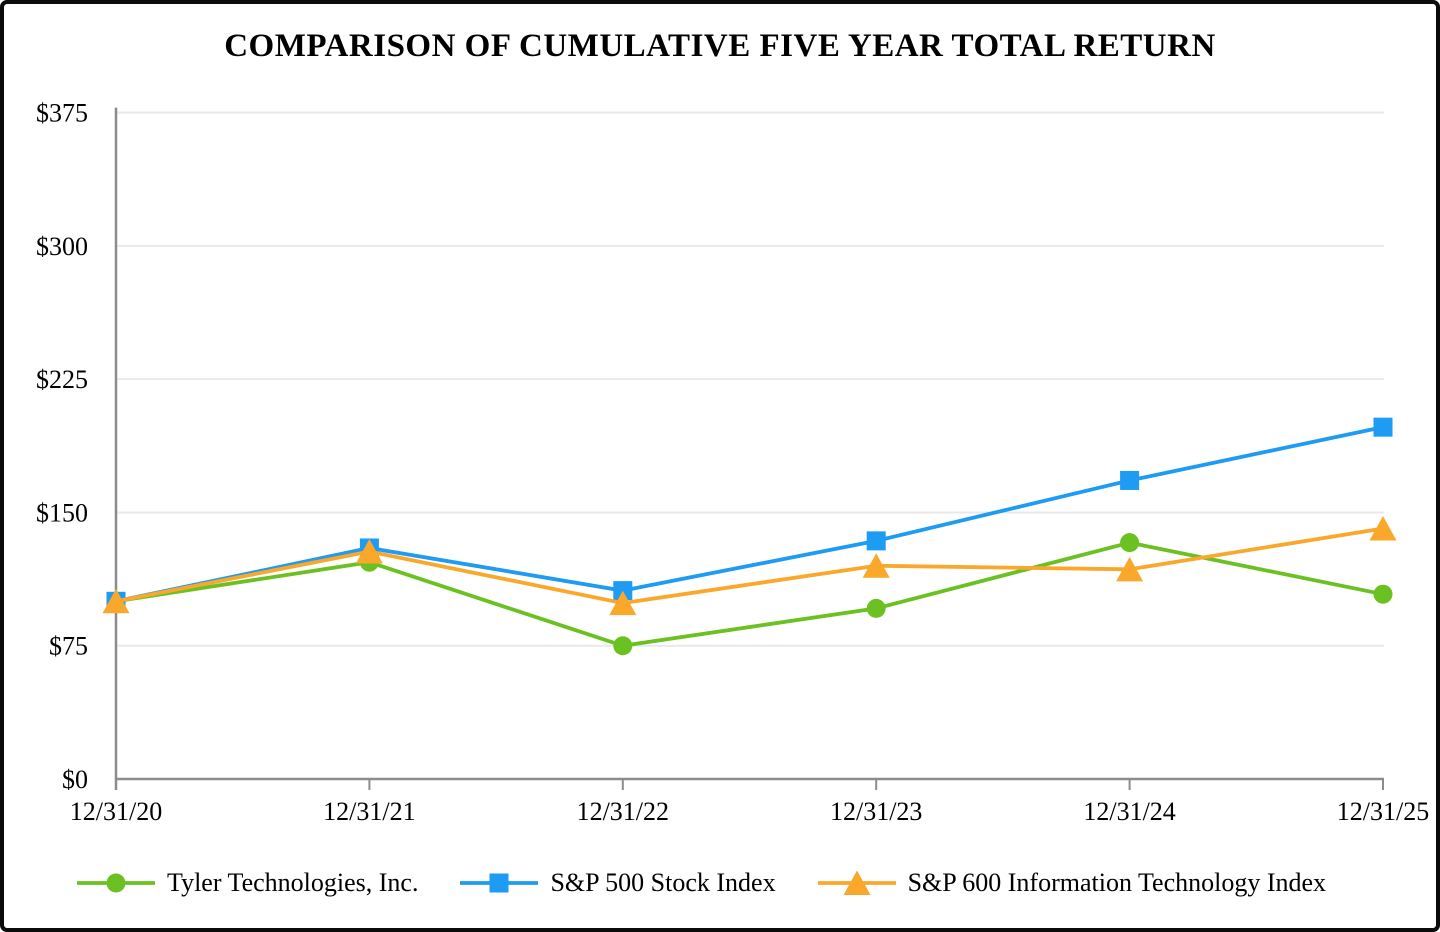  I want to click on x-tick-label: 12/31/20, so click(116, 811).